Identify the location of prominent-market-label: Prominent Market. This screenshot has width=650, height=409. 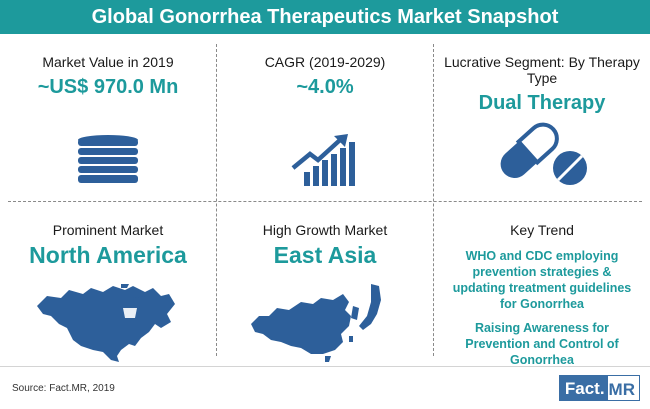
(108, 230).